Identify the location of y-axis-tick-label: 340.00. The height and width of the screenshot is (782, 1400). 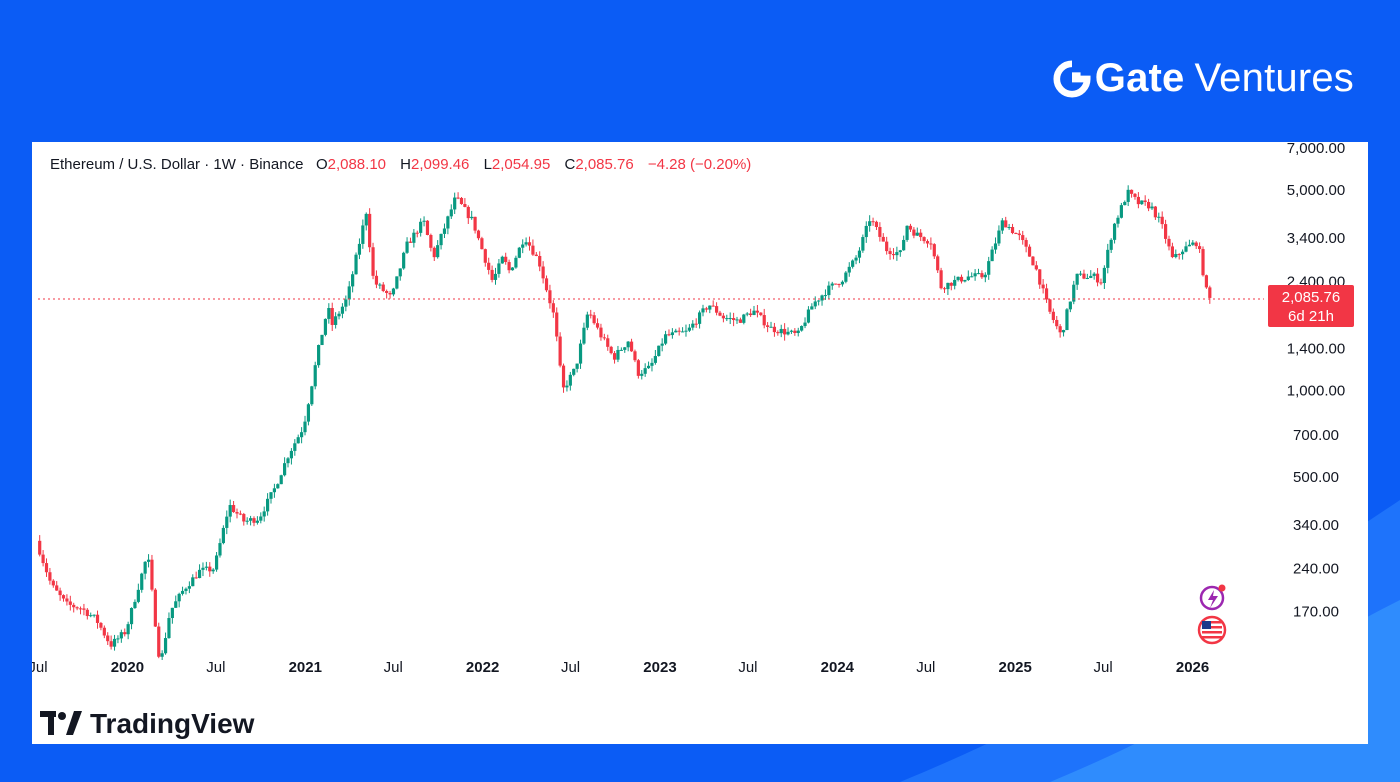
(1316, 525).